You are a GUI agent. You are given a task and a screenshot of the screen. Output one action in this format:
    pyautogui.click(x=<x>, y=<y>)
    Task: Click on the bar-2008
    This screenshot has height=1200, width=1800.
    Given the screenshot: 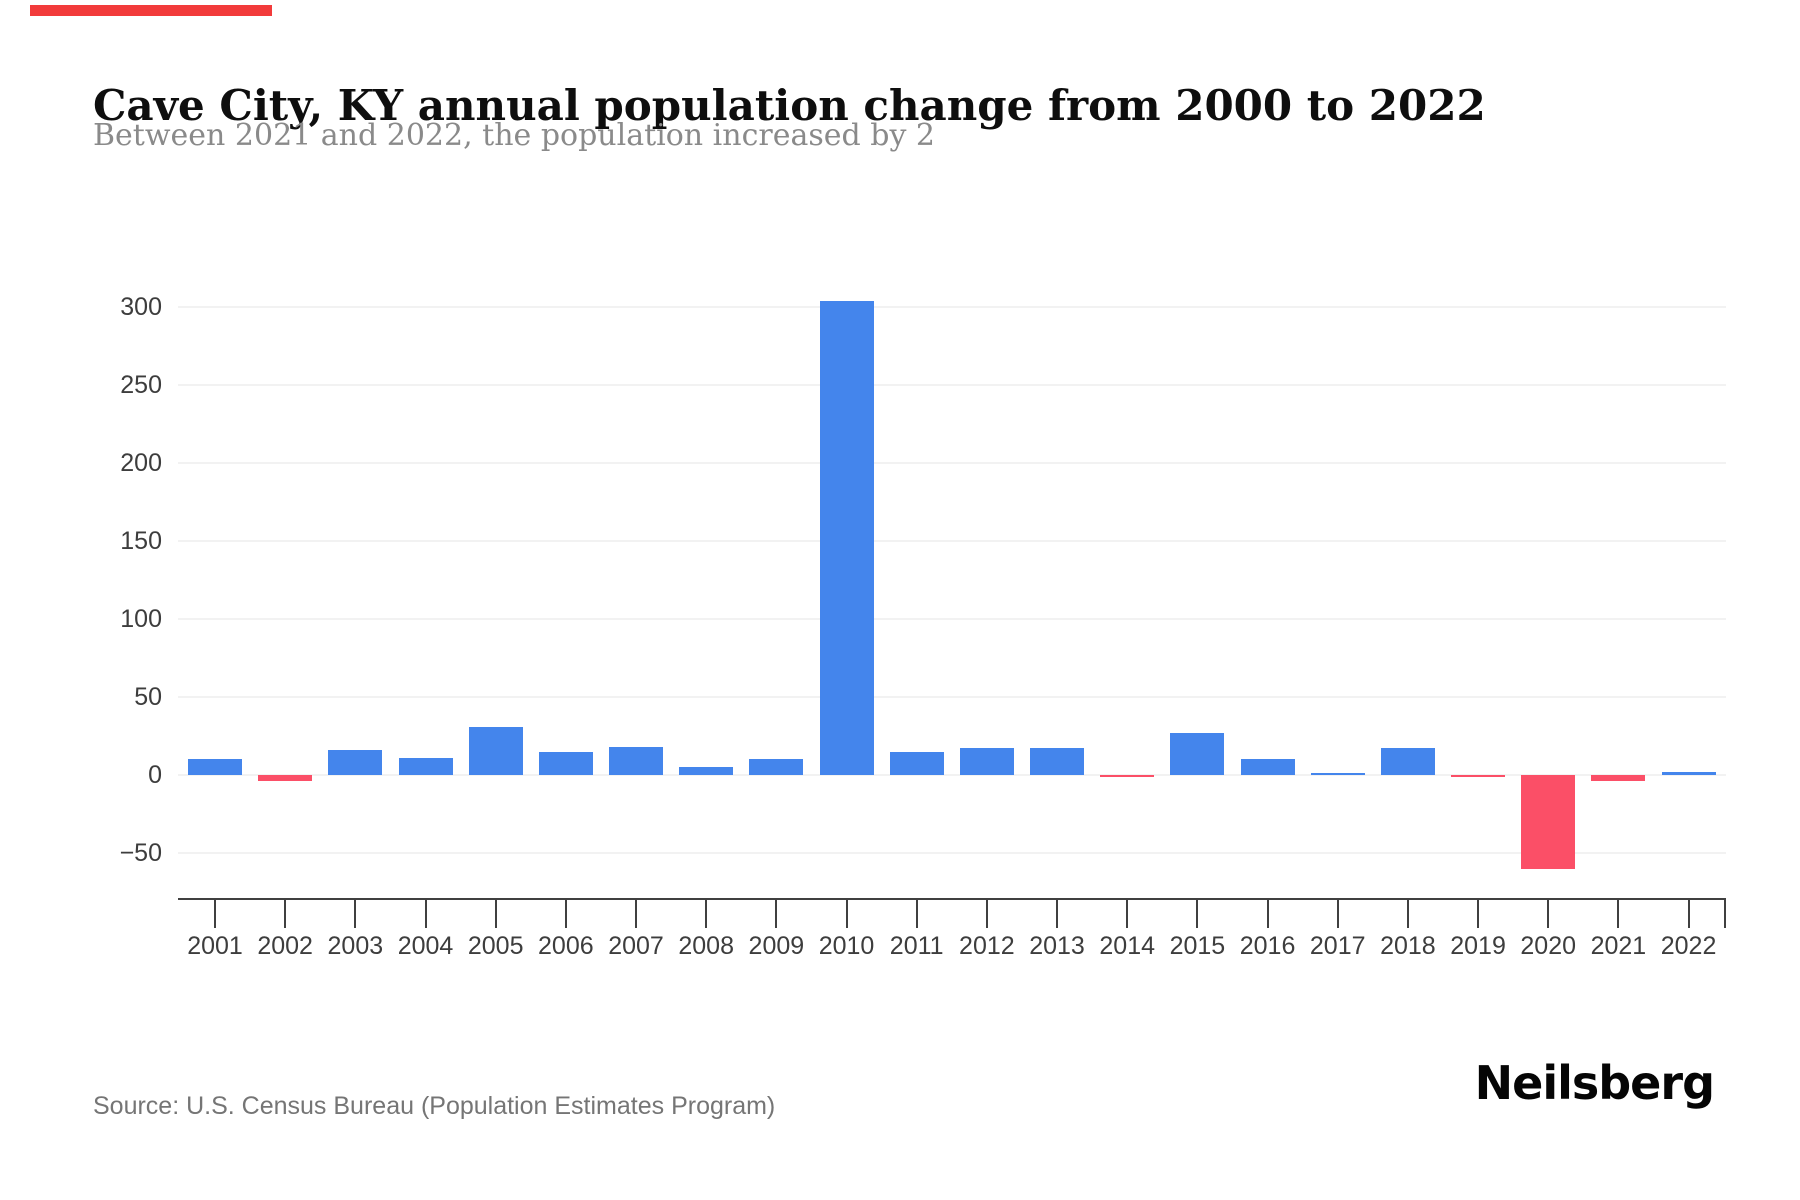 What is the action you would take?
    pyautogui.click(x=706, y=771)
    